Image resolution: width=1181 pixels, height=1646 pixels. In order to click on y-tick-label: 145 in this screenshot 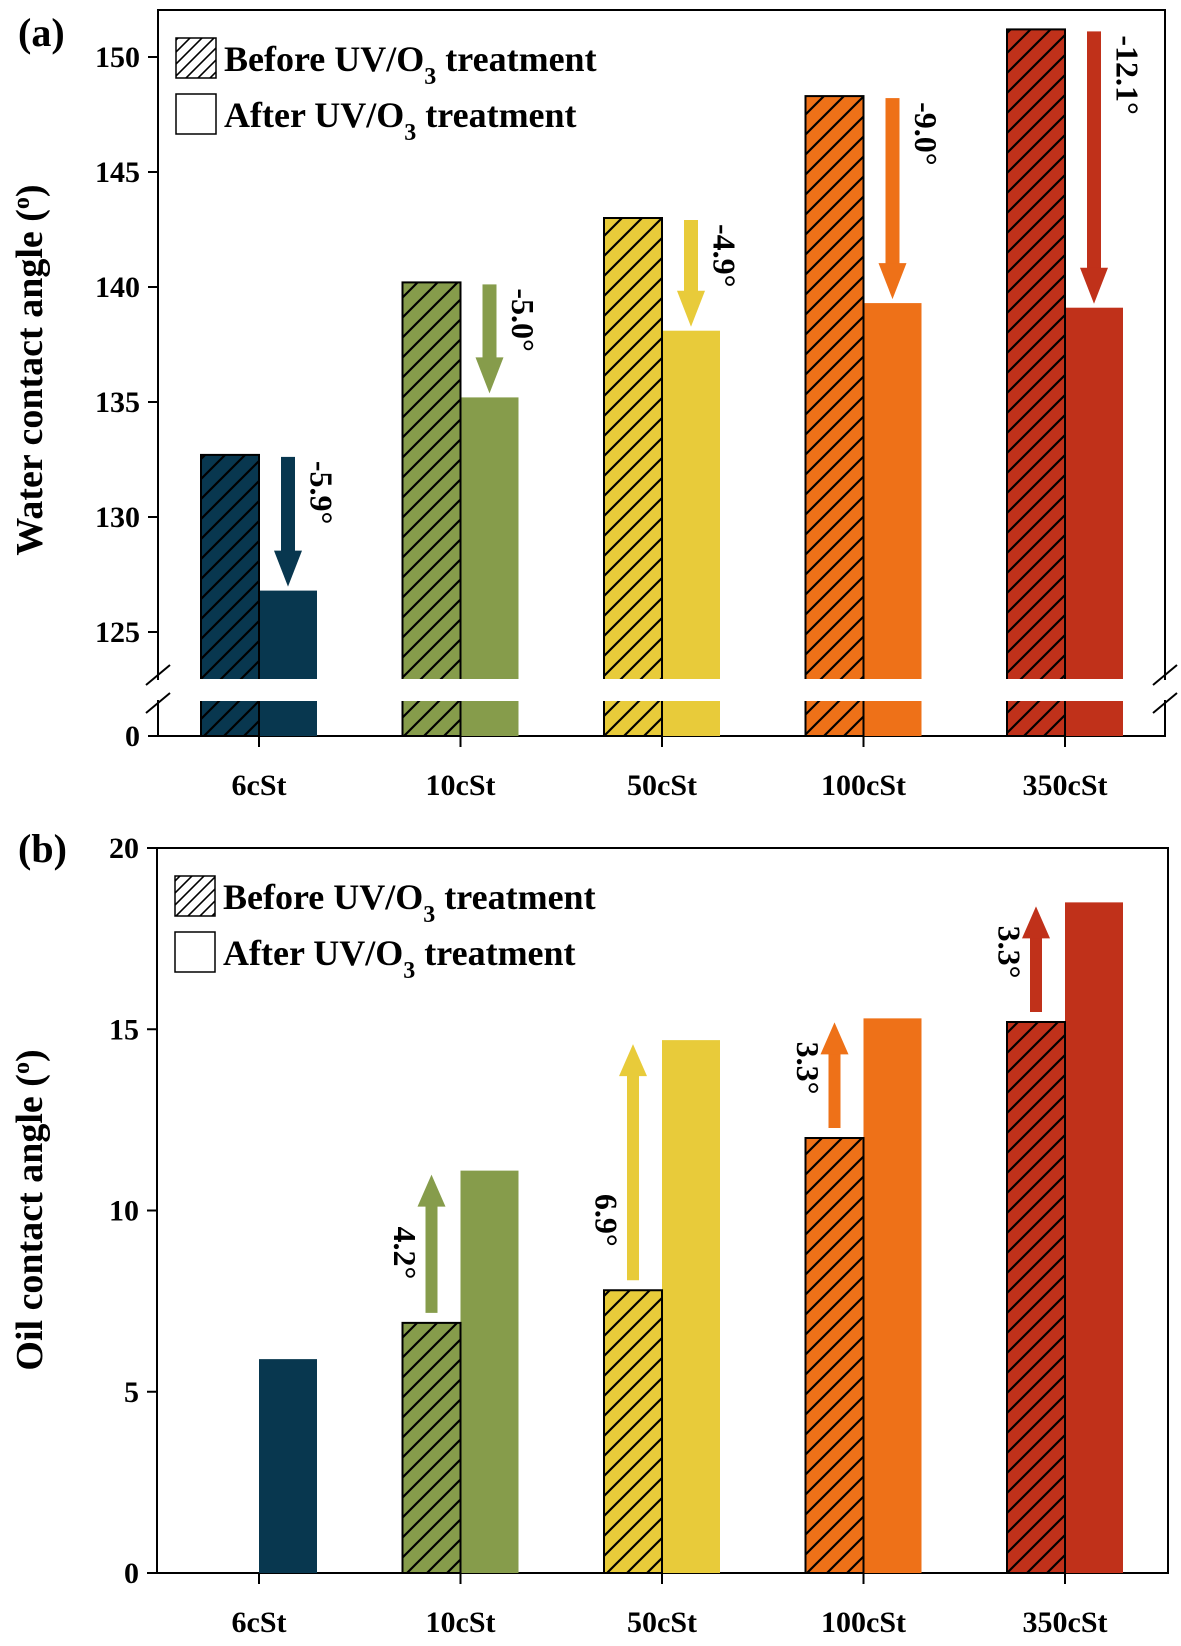, I will do `click(117, 172)`.